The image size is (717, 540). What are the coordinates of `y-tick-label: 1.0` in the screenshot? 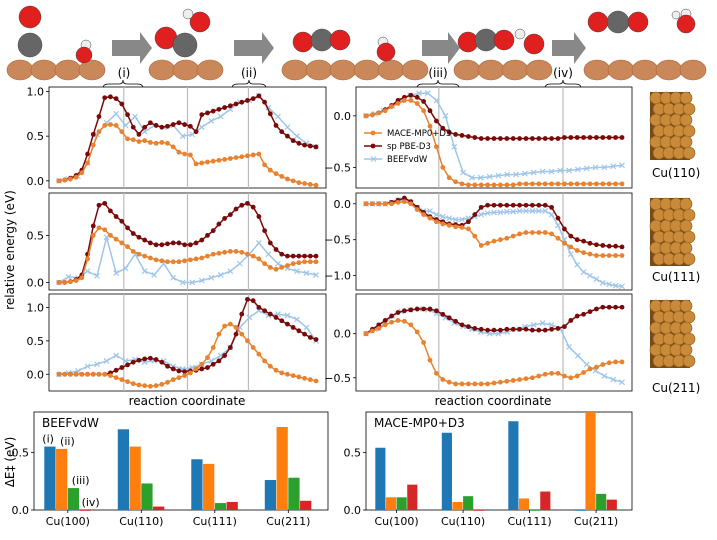 It's located at (36, 307).